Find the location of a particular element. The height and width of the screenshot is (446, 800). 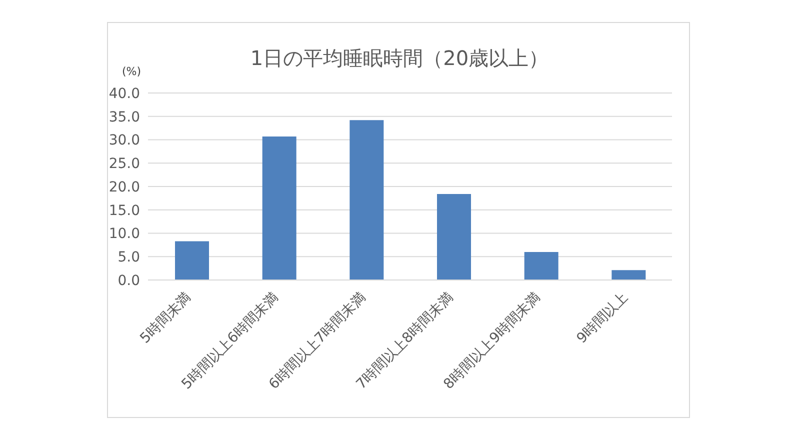

x-tick-label: 5時間未満 is located at coordinates (165, 318).